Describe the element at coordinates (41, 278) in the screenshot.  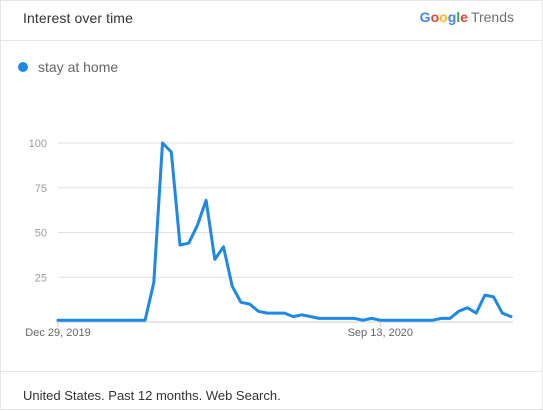
I see `y-tick-label: 25` at that location.